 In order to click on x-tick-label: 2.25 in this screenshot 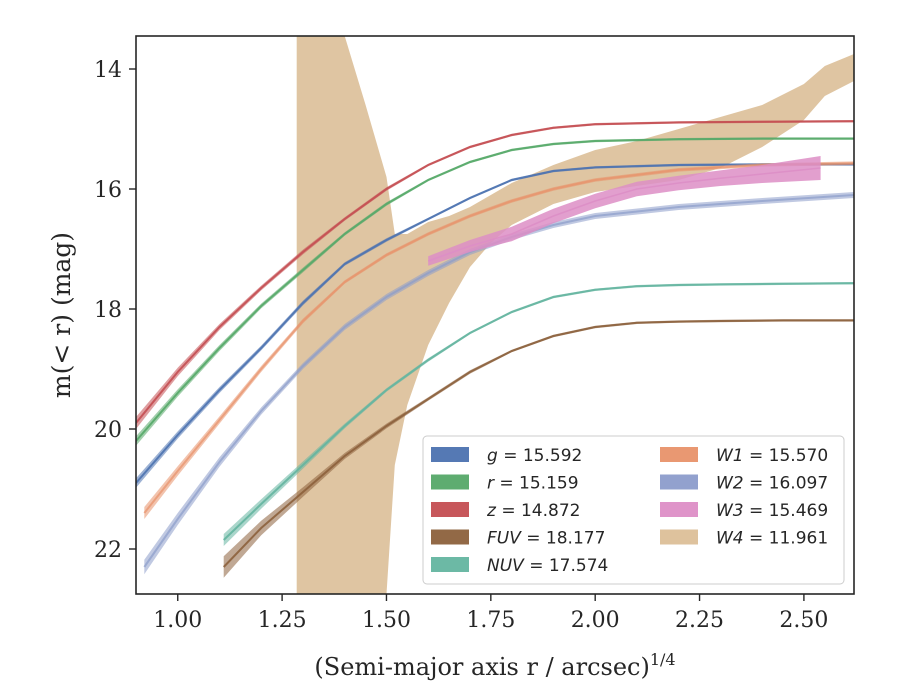, I will do `click(699, 620)`.